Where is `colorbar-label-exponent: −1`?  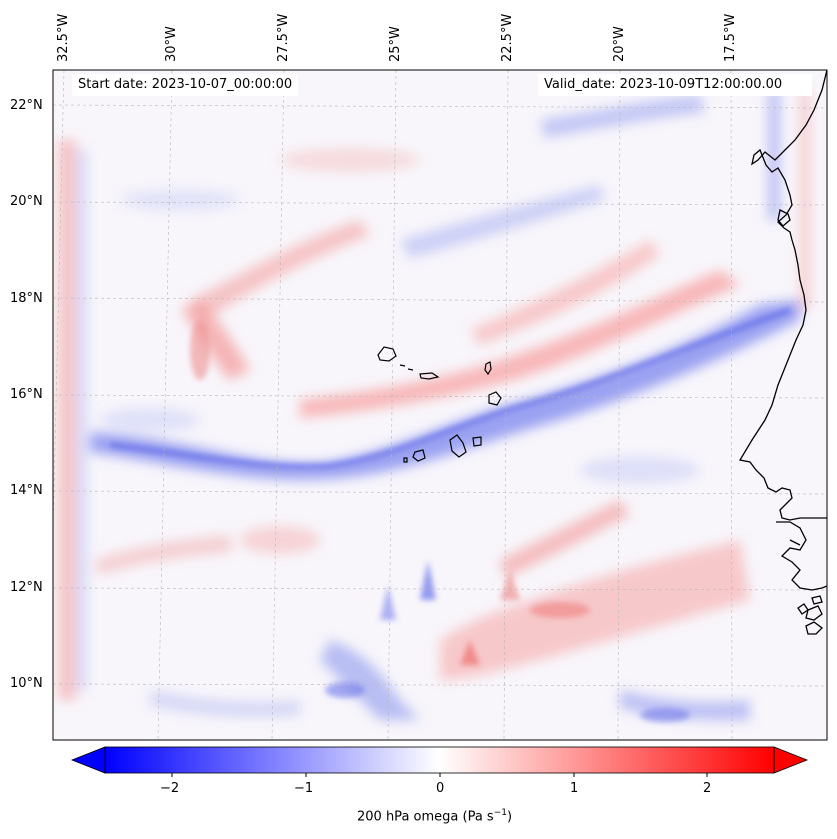 colorbar-label-exponent: −1 is located at coordinates (500, 813).